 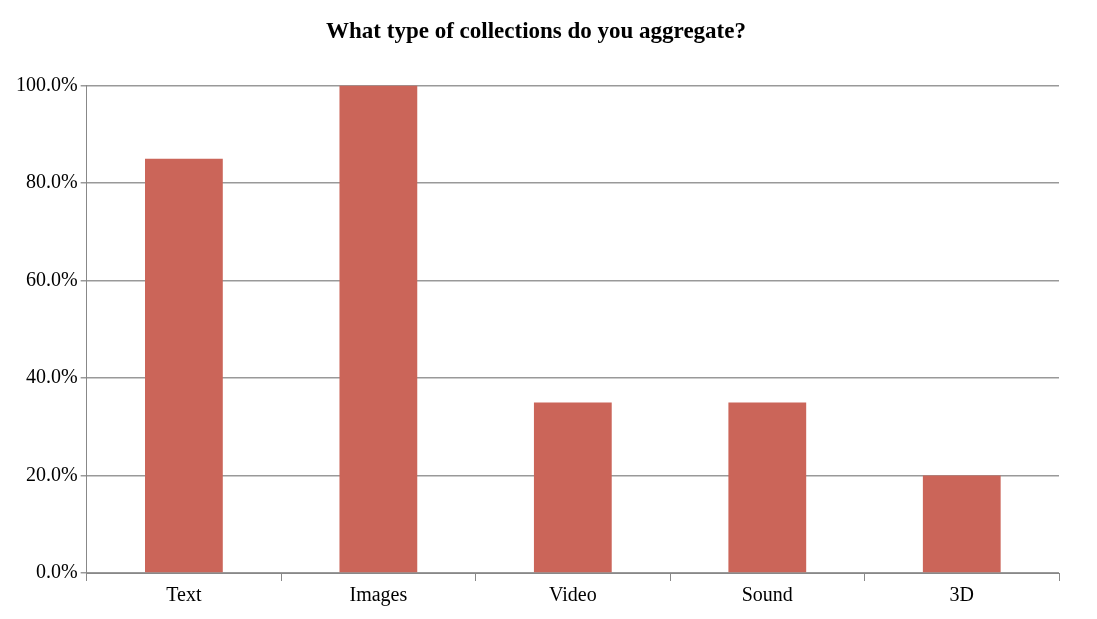 I want to click on y-tick-label: 80.0%, so click(x=51, y=181).